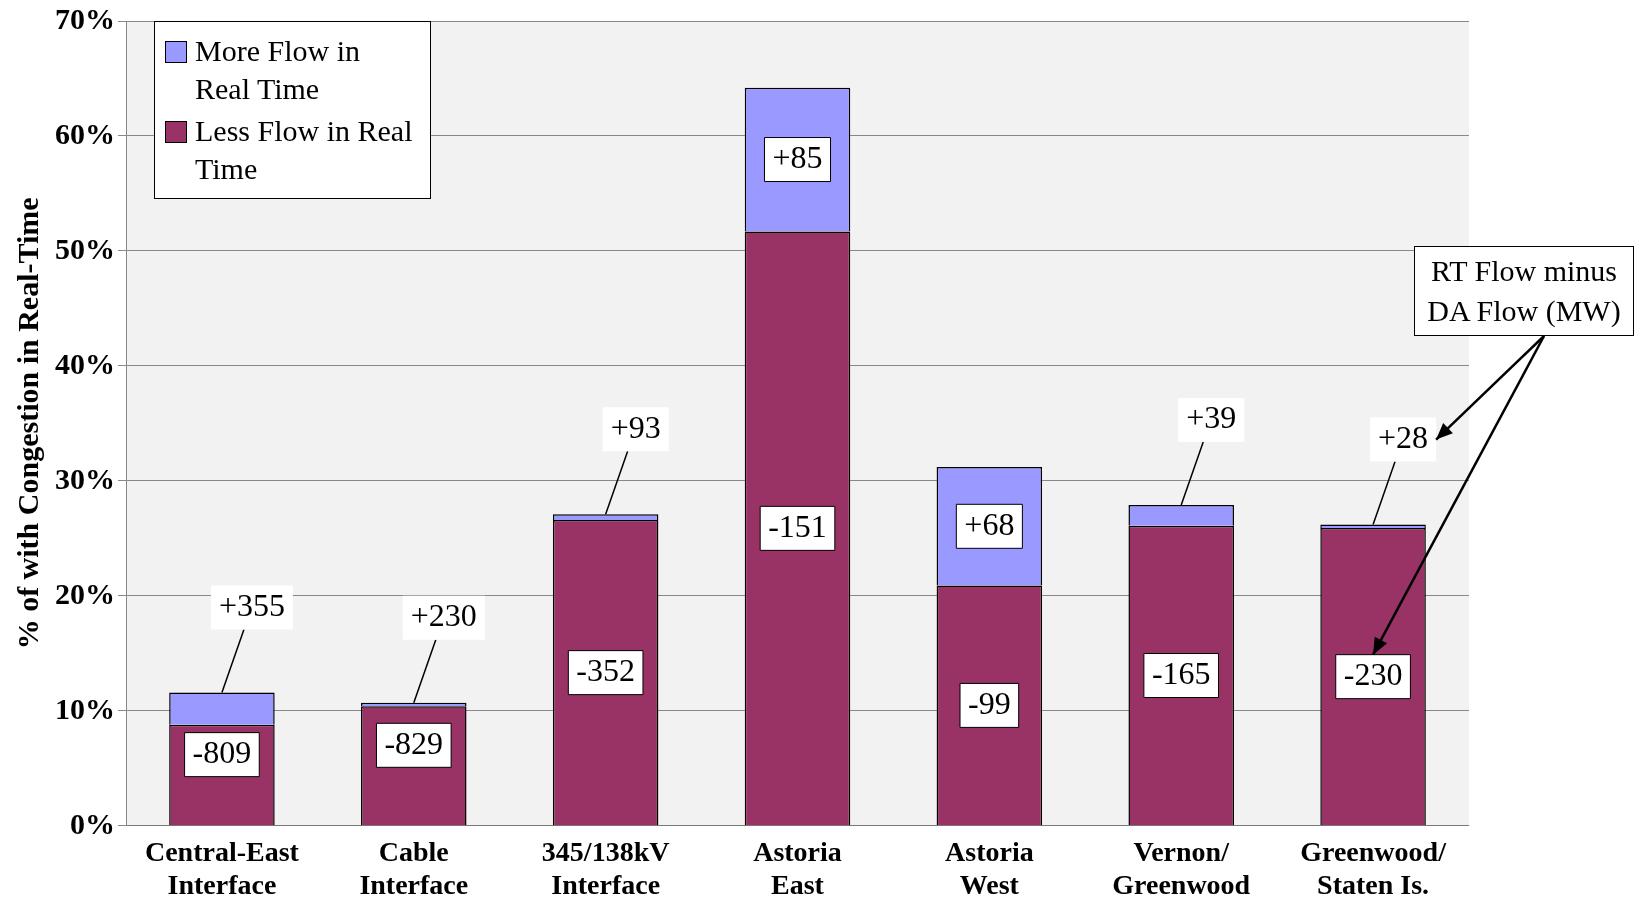 This screenshot has width=1639, height=907. I want to click on x-tick-label: Greenwood/ Staten Is., so click(1374, 868).